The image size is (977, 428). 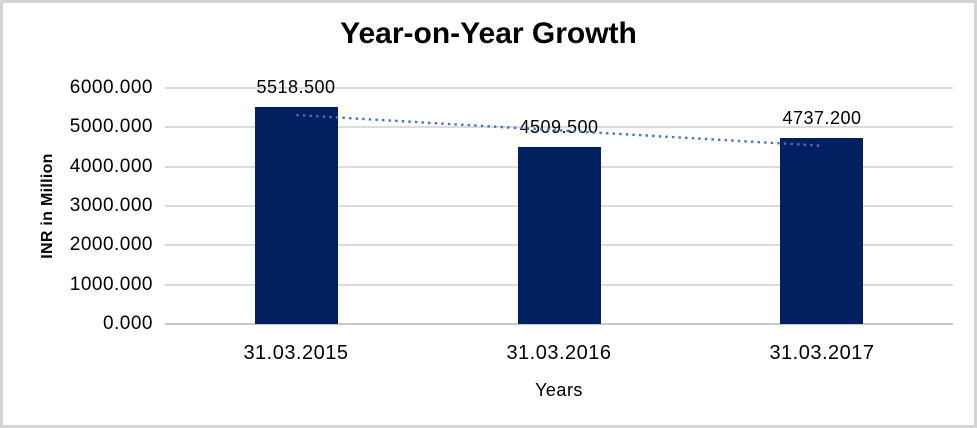 What do you see at coordinates (111, 205) in the screenshot?
I see `y-tick-label: 3000.000` at bounding box center [111, 205].